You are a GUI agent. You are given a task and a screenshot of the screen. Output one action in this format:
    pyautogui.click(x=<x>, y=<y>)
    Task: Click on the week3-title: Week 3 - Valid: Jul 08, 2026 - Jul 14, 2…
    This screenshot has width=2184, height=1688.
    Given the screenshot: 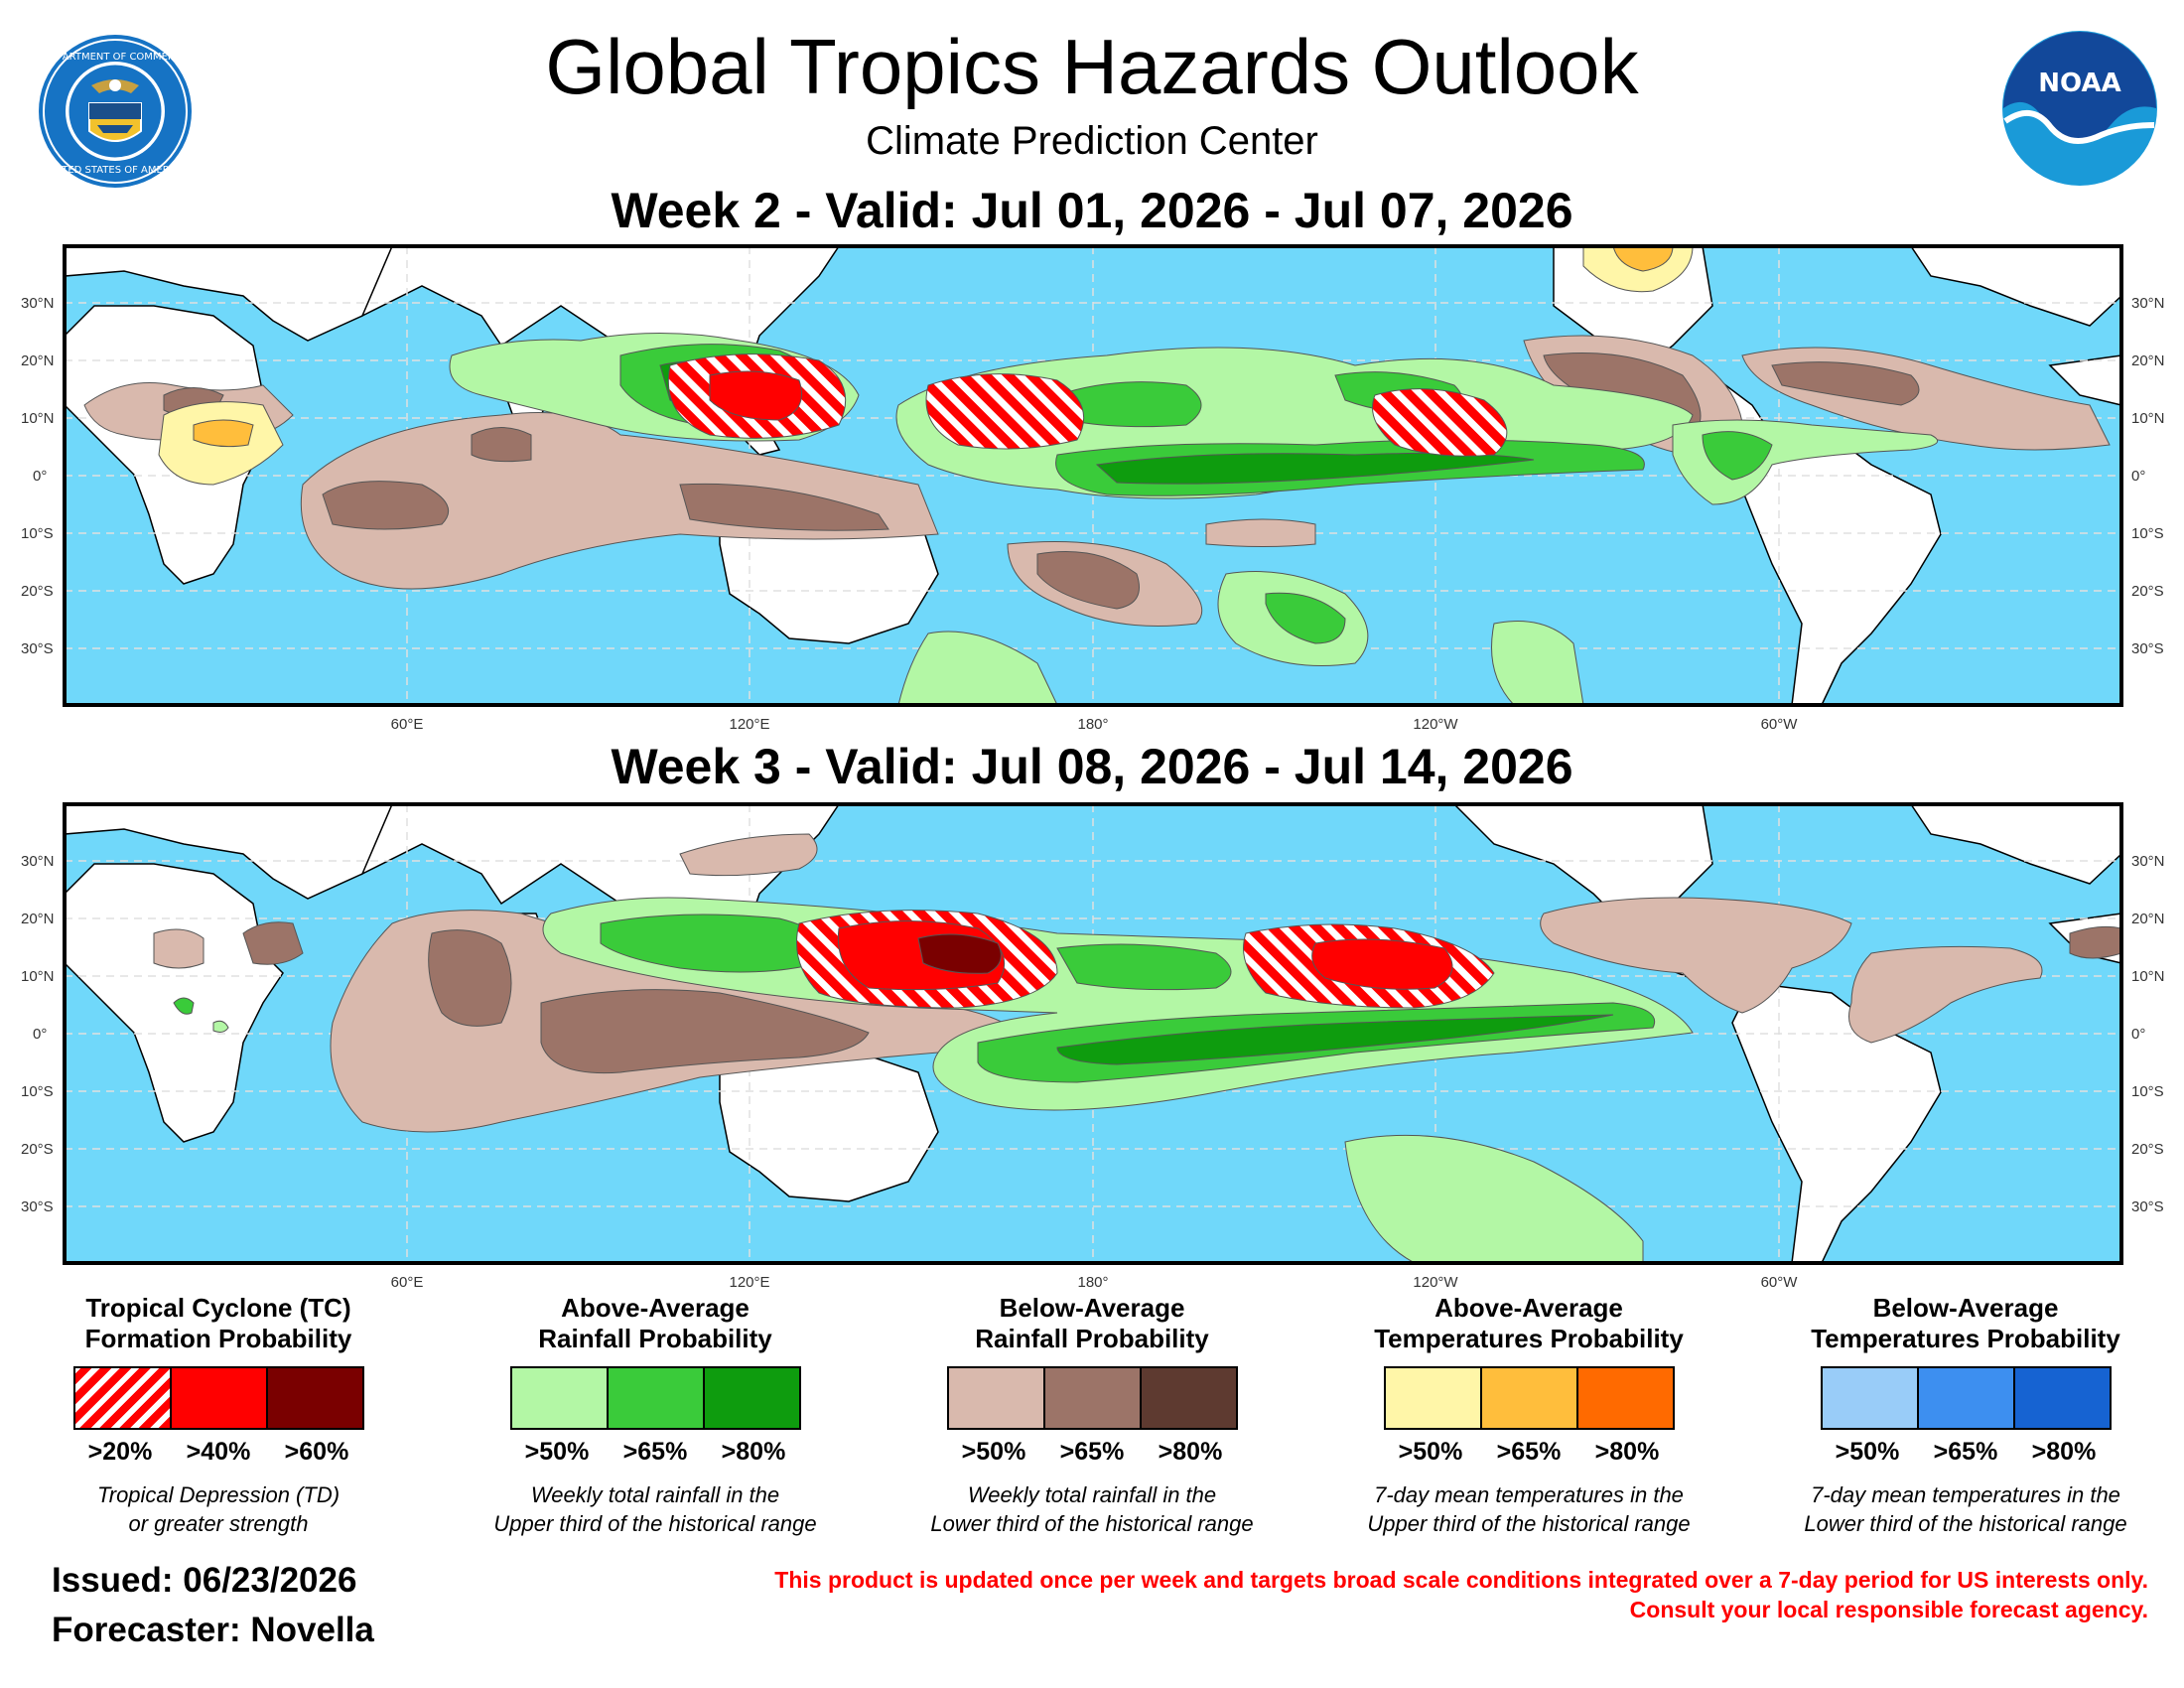 What is the action you would take?
    pyautogui.click(x=1092, y=766)
    